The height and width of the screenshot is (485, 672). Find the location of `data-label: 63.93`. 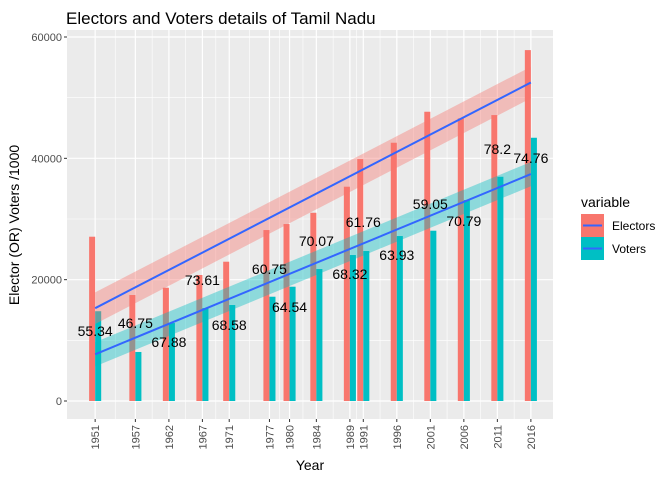

data-label: 63.93 is located at coordinates (396, 255).